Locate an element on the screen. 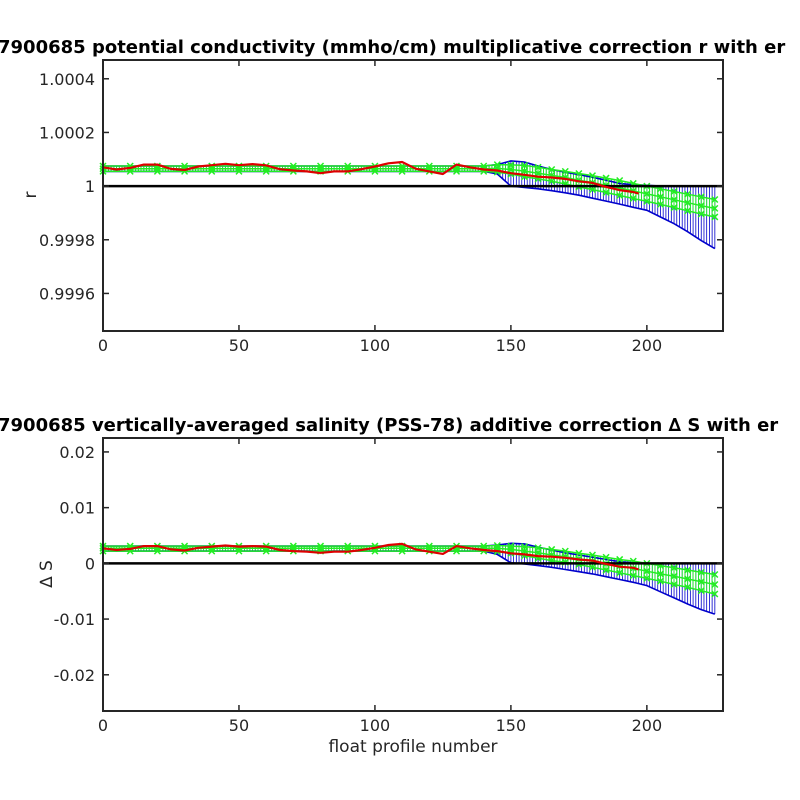  y-tick-label: 1.0002 is located at coordinates (67, 132).